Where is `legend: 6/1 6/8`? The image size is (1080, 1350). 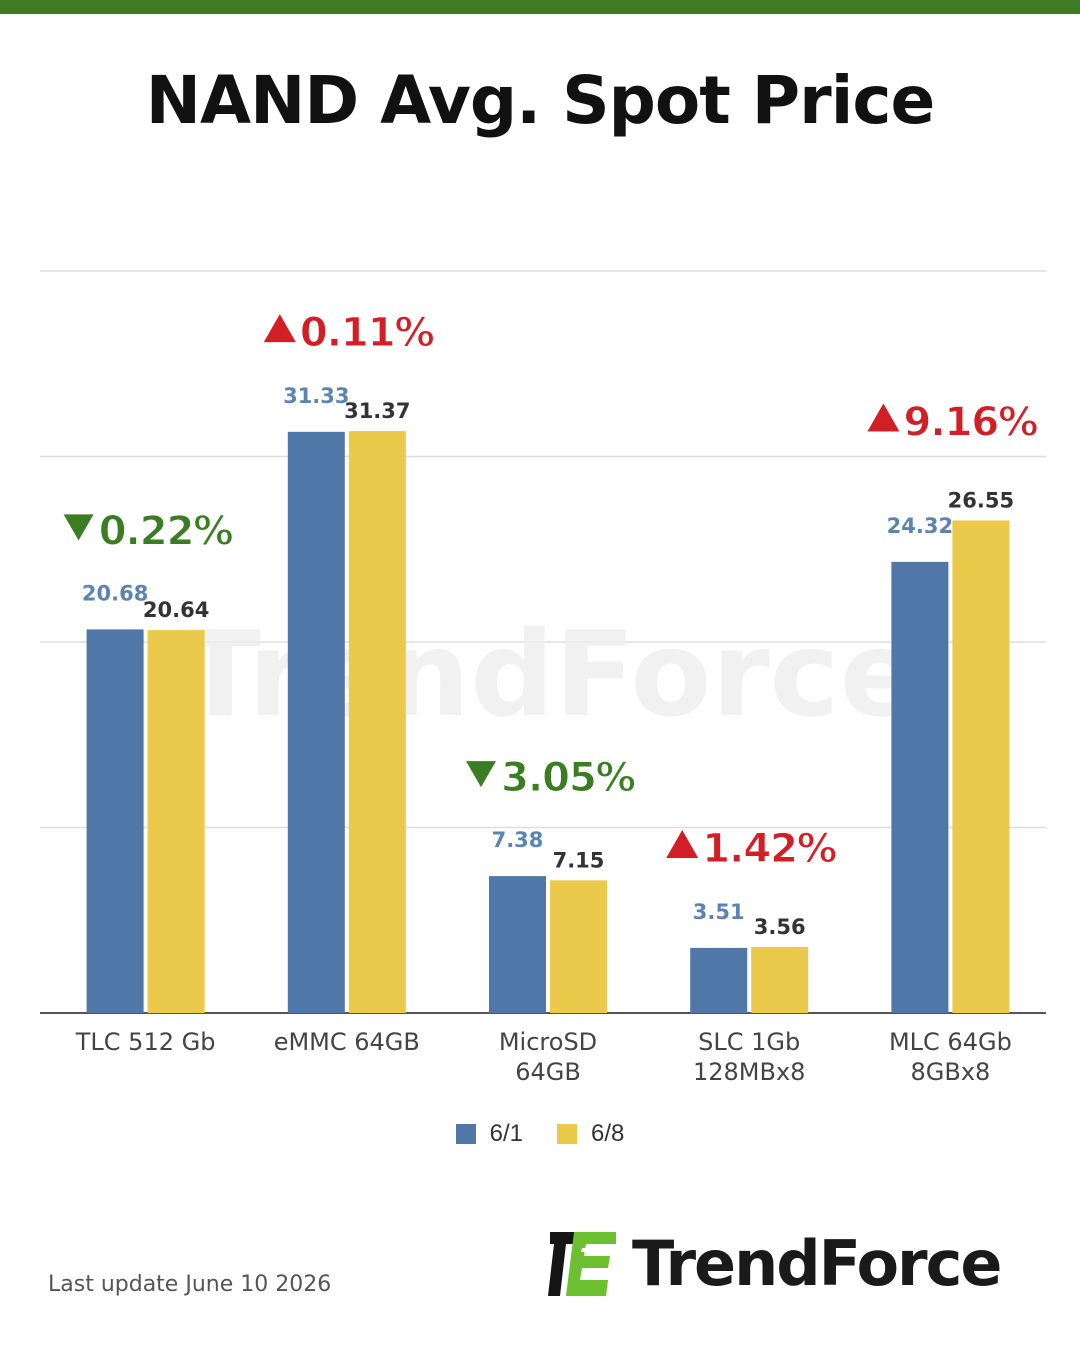
legend: 6/1 6/8 is located at coordinates (540, 1134).